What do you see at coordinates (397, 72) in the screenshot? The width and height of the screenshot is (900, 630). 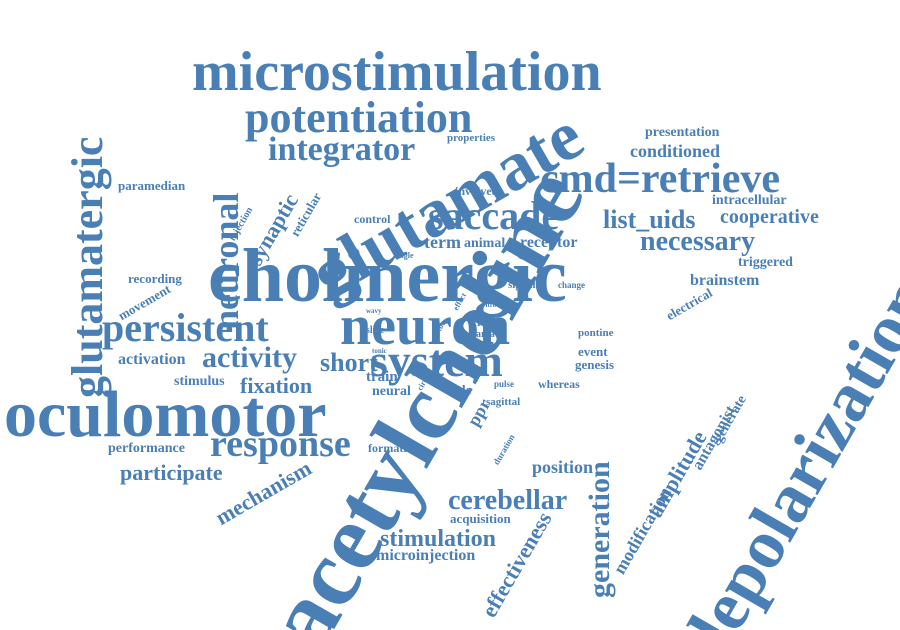 I see `word-microstimulation: microstimulation` at bounding box center [397, 72].